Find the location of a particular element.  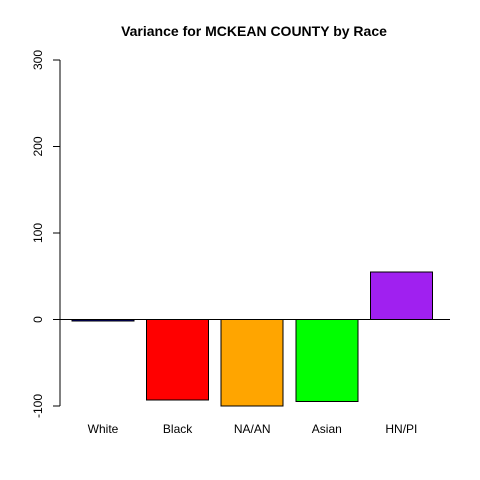

chart-title: Variance for MCKEAN COUNTY by Race is located at coordinates (254, 31).